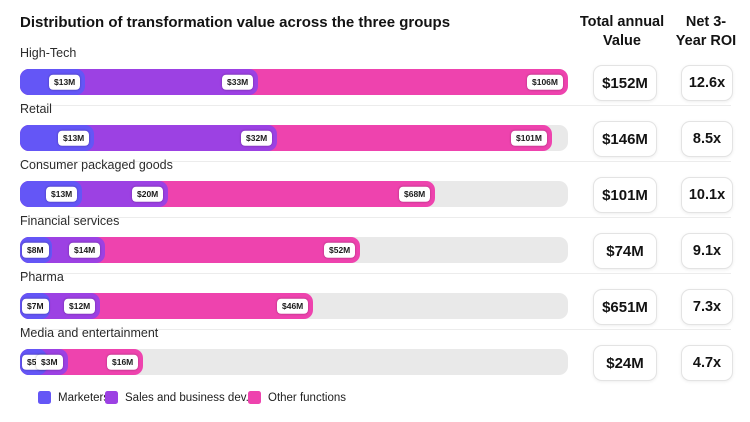  Describe the element at coordinates (42, 277) in the screenshot. I see `row-label: Pharma` at that location.